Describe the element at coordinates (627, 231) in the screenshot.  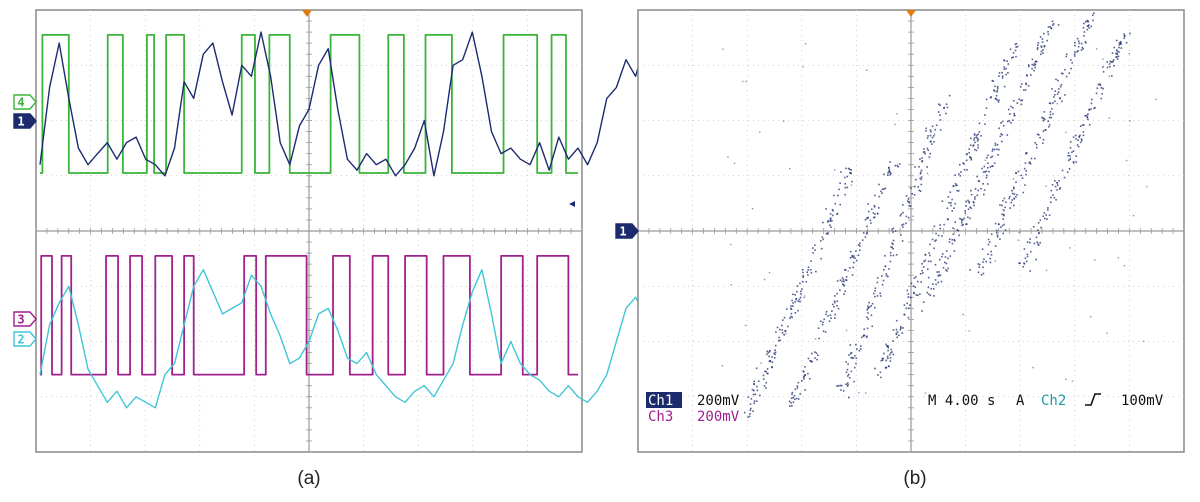
I see `channel-marker-tab` at that location.